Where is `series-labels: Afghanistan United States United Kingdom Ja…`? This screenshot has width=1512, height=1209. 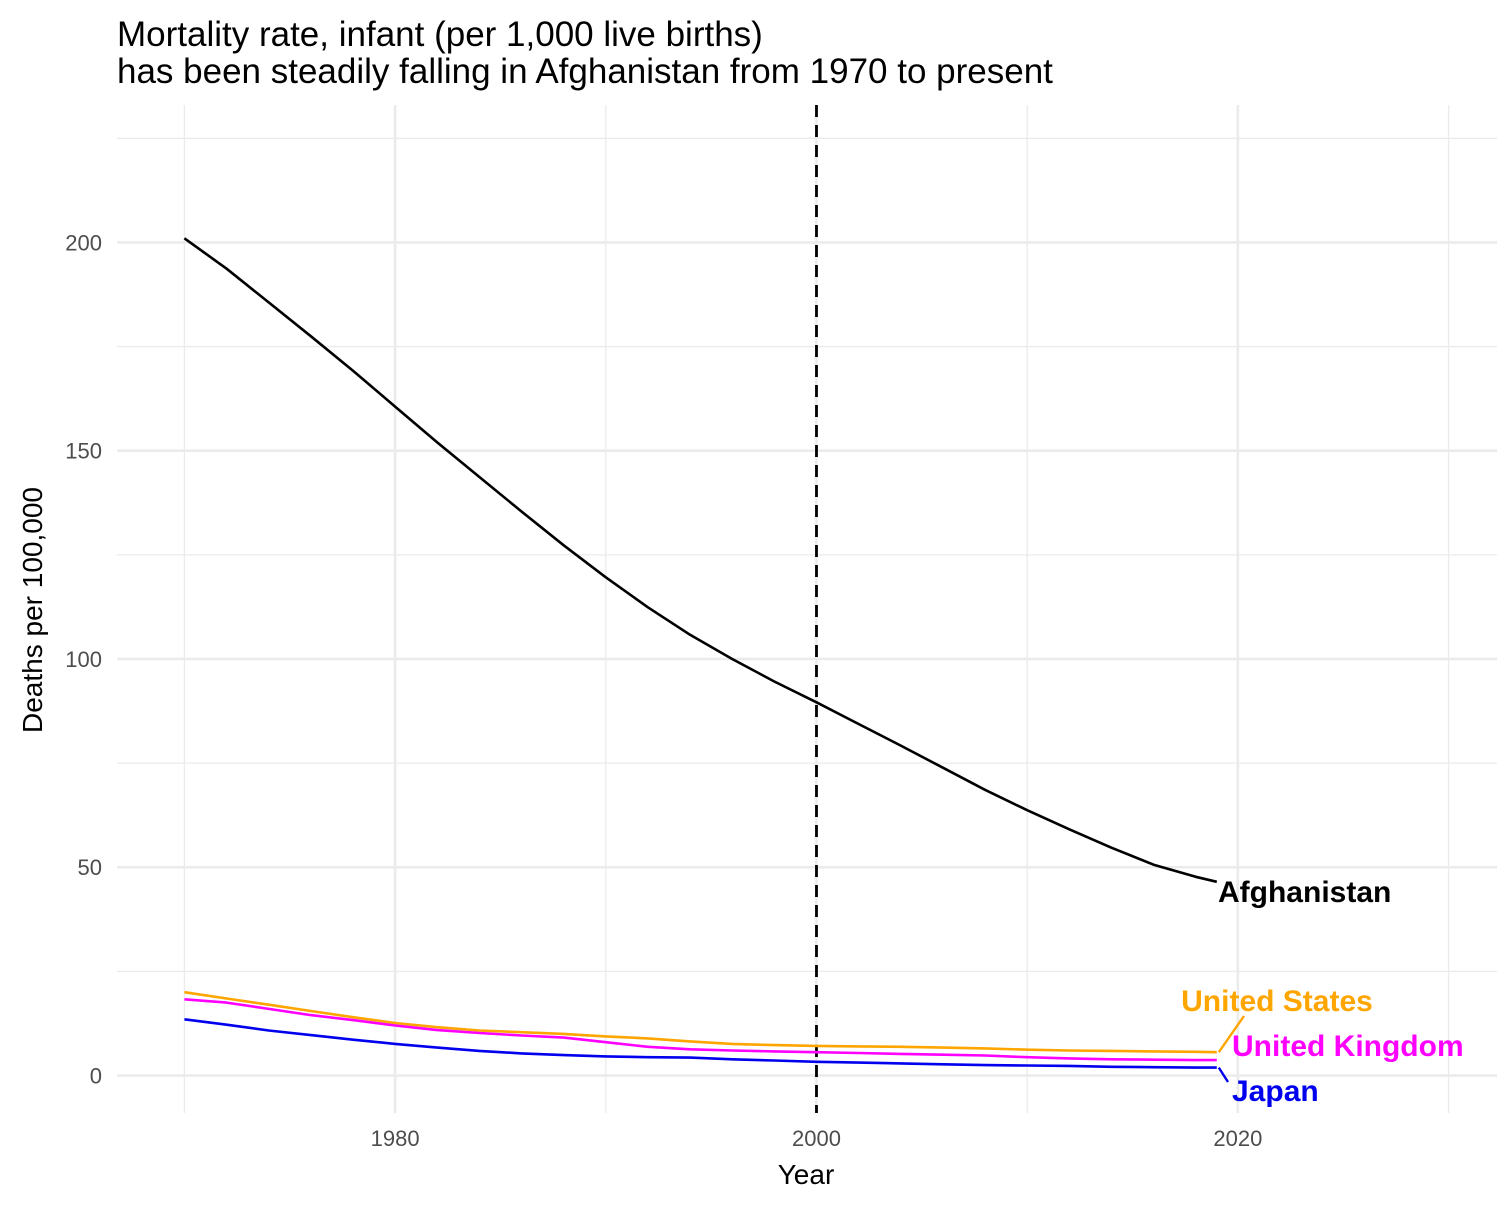
series-labels: Afghanistan United States United Kingdom Ja… is located at coordinates (1322, 992).